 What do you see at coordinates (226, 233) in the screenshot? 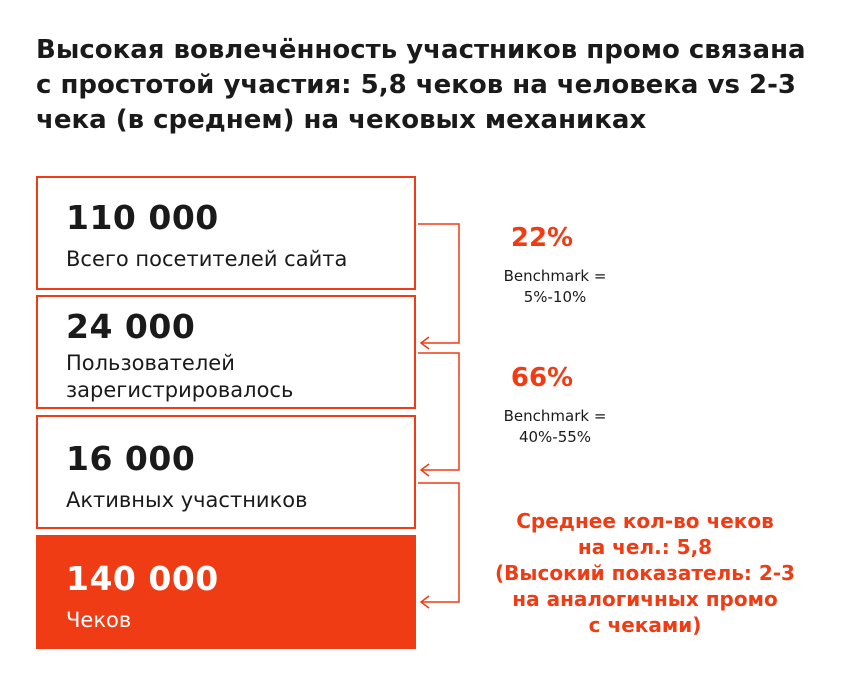
I see `funnel-box-visitors: 110 000 Всего посетителей сайта` at bounding box center [226, 233].